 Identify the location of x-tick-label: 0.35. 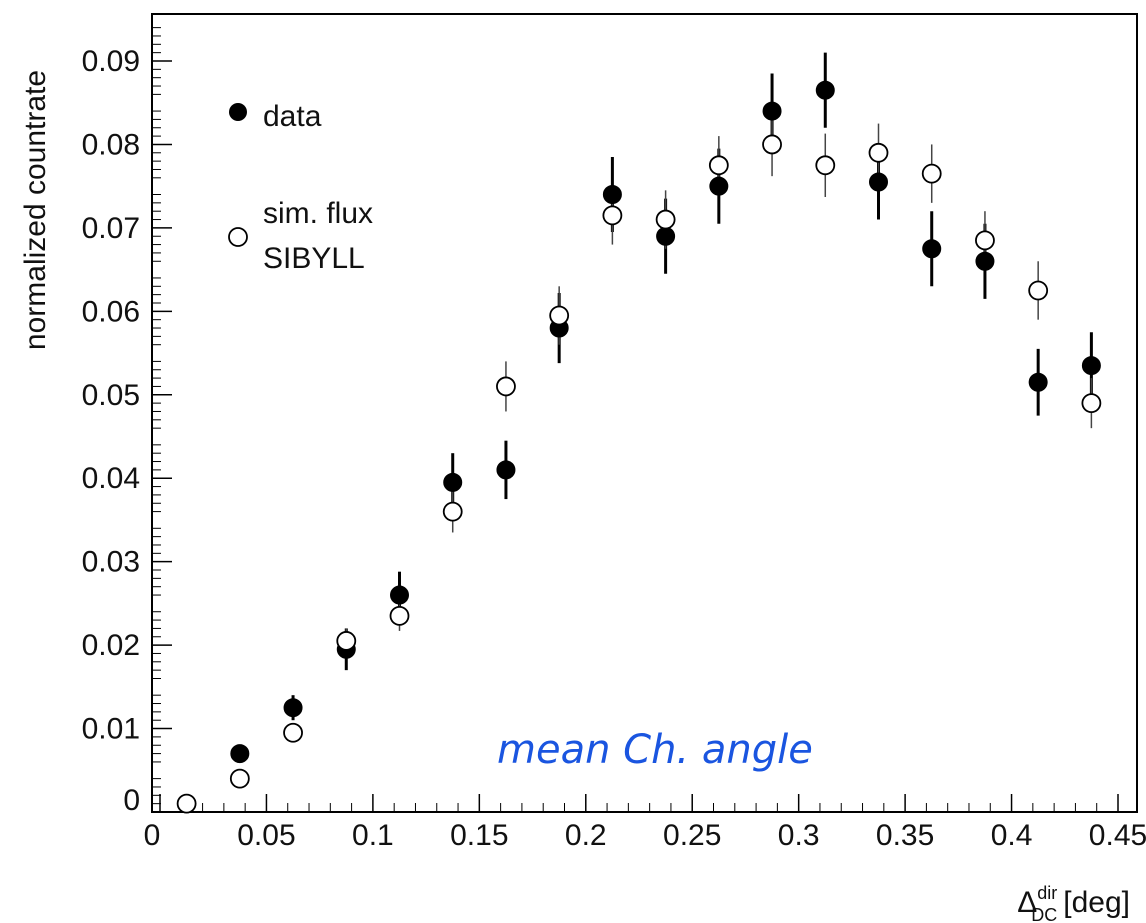
(905, 835).